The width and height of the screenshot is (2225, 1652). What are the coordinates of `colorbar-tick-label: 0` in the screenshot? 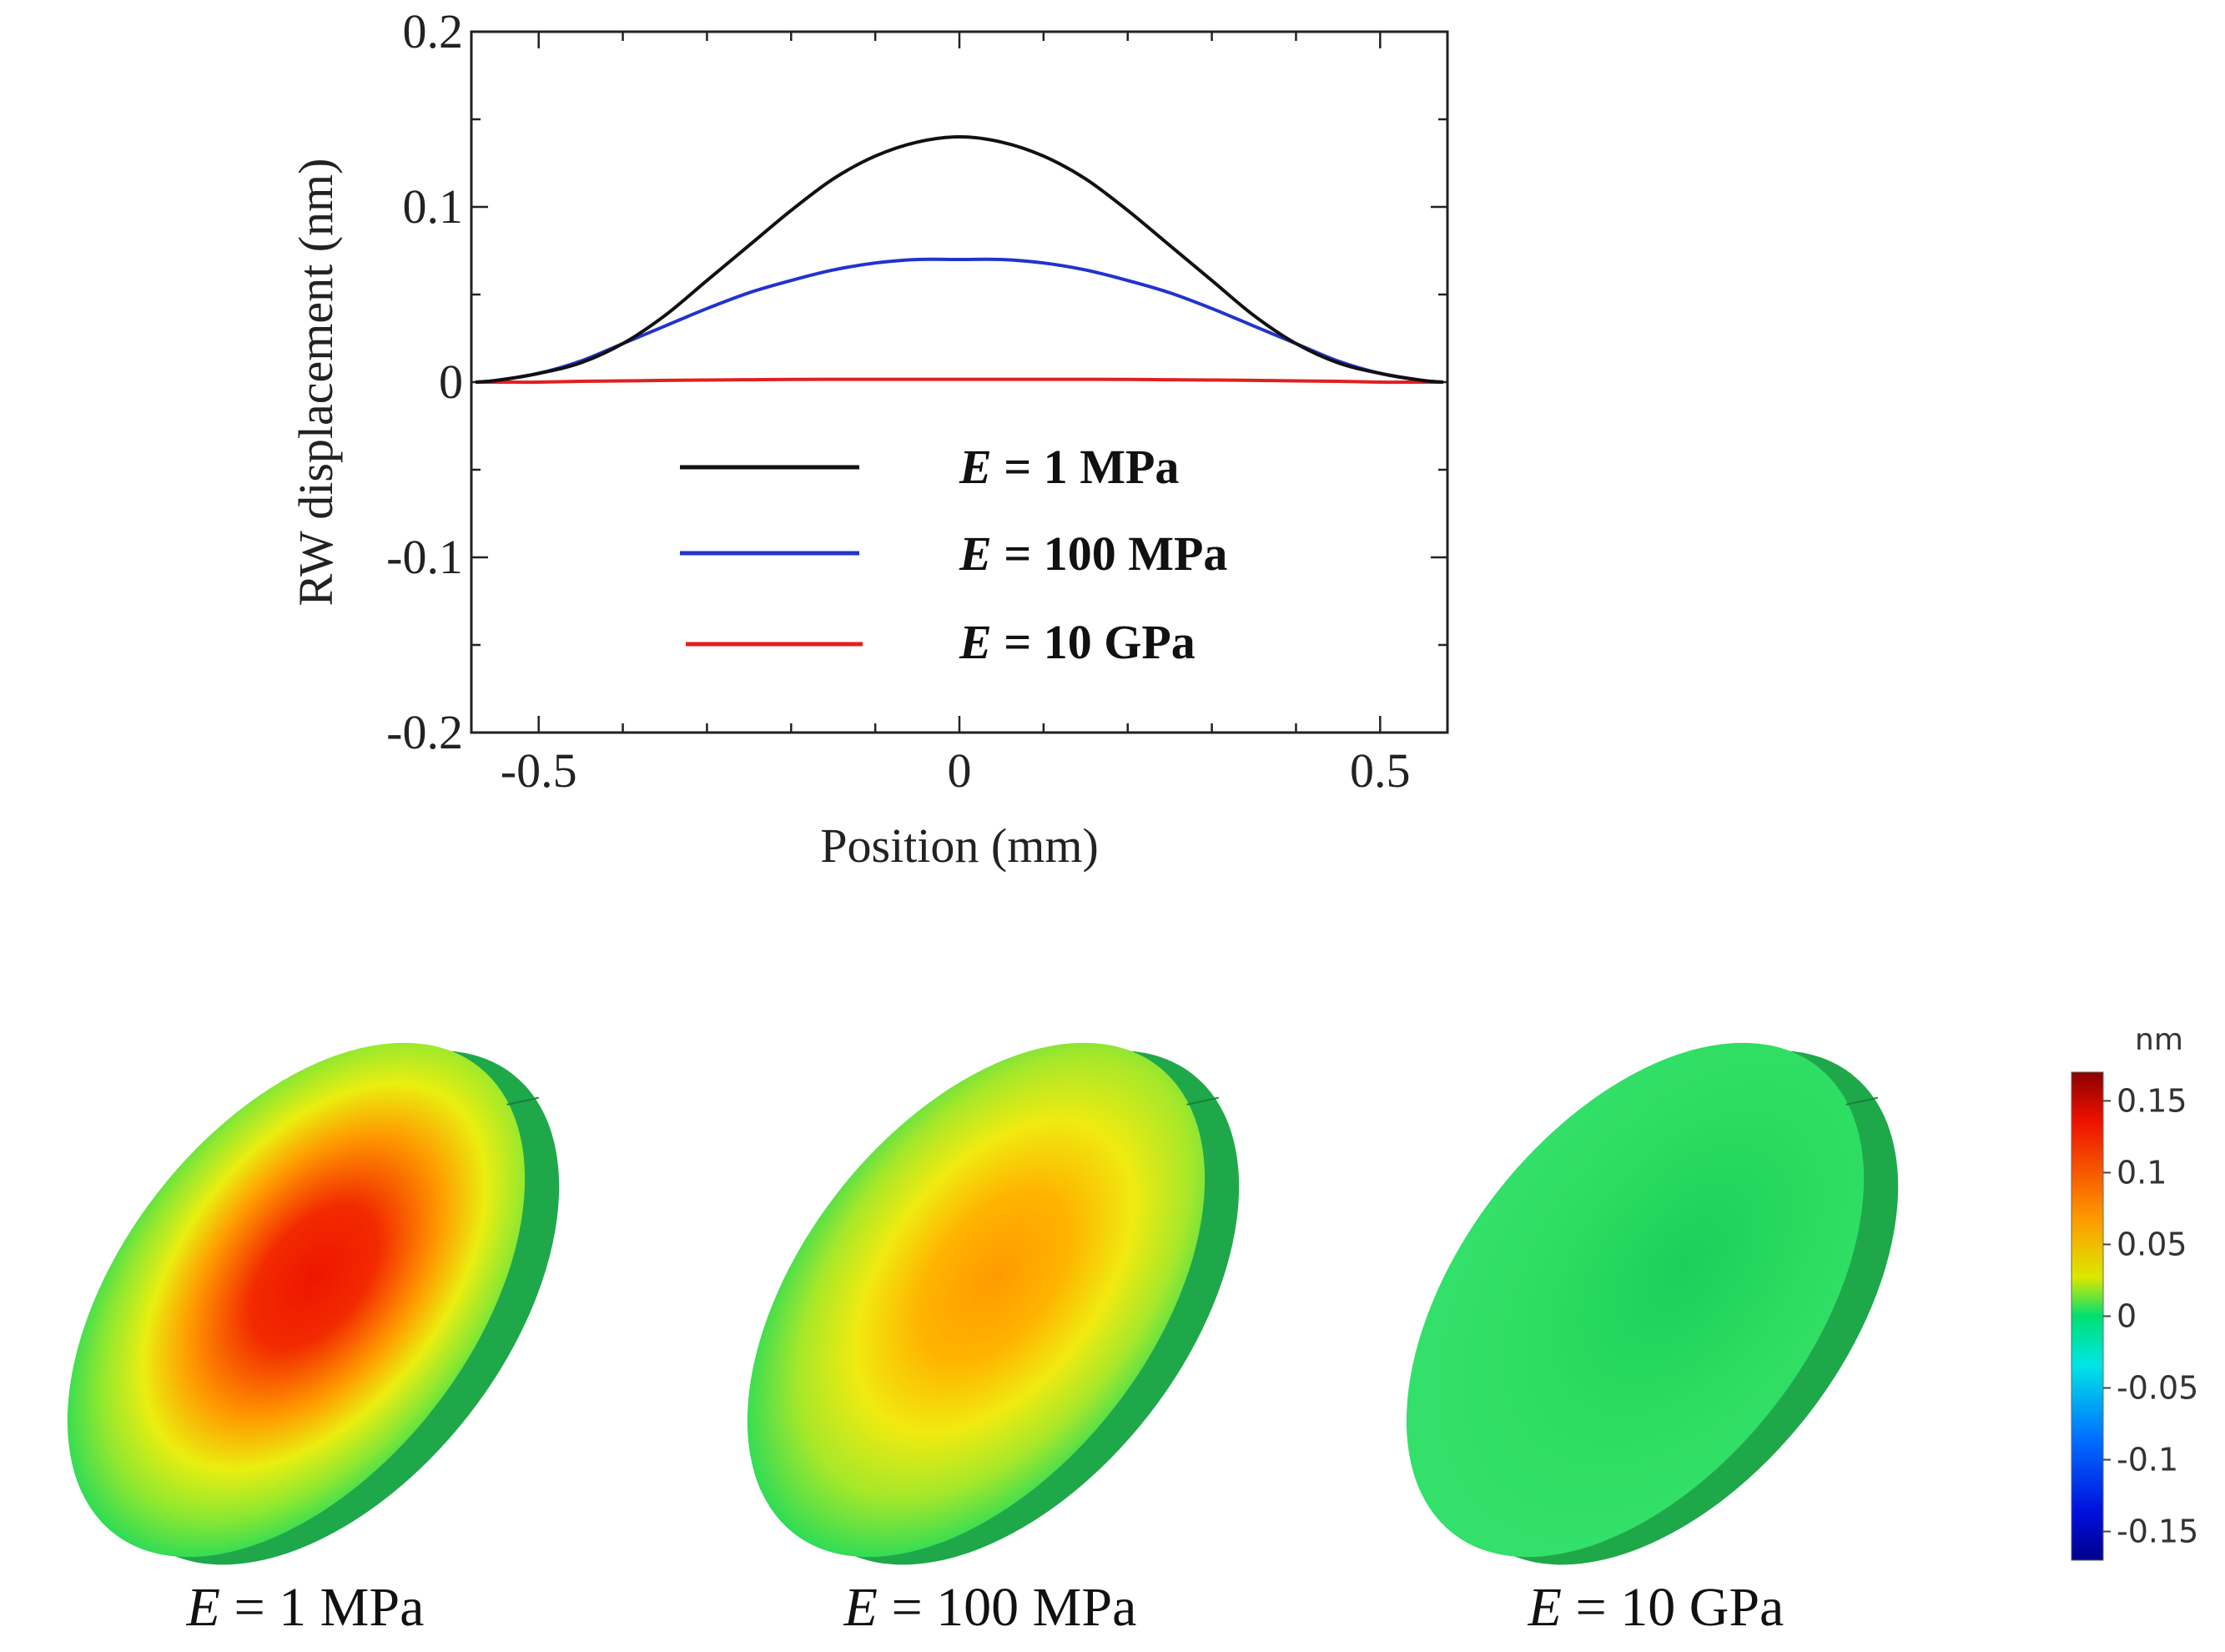 It's located at (2127, 1317).